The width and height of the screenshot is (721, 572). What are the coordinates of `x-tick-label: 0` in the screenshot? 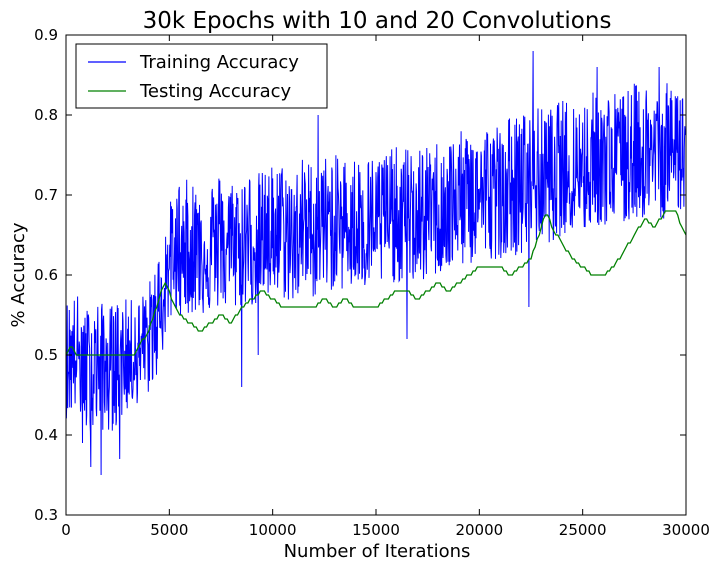 It's located at (66, 530).